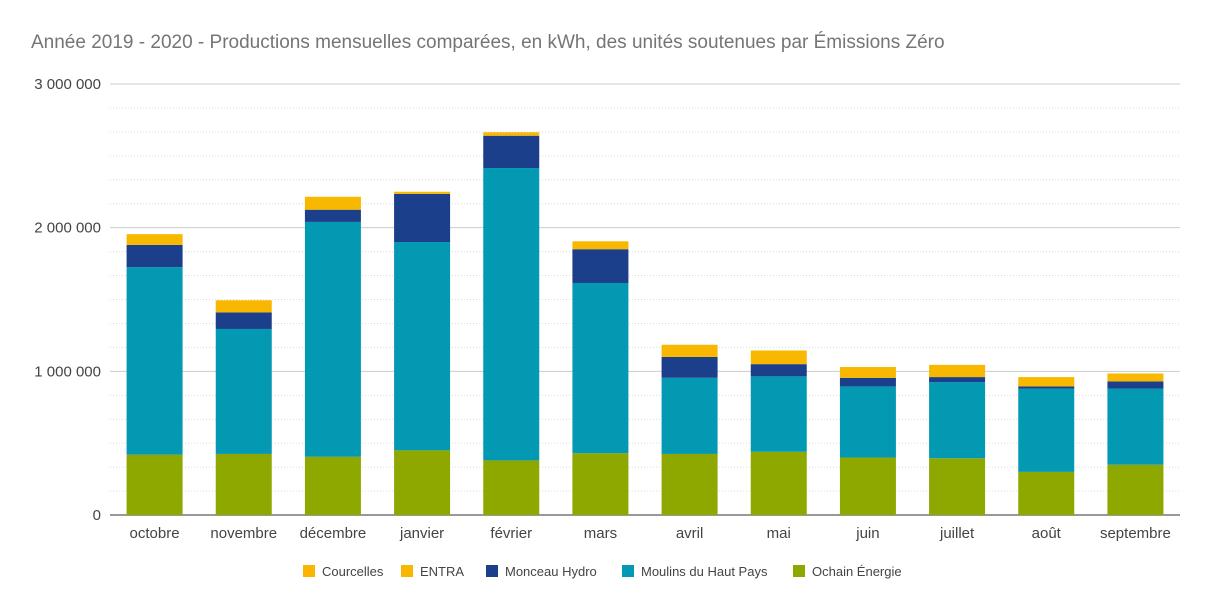 The width and height of the screenshot is (1210, 610). Describe the element at coordinates (704, 571) in the screenshot. I see `legend-label: Moulins du Haut Pays` at that location.